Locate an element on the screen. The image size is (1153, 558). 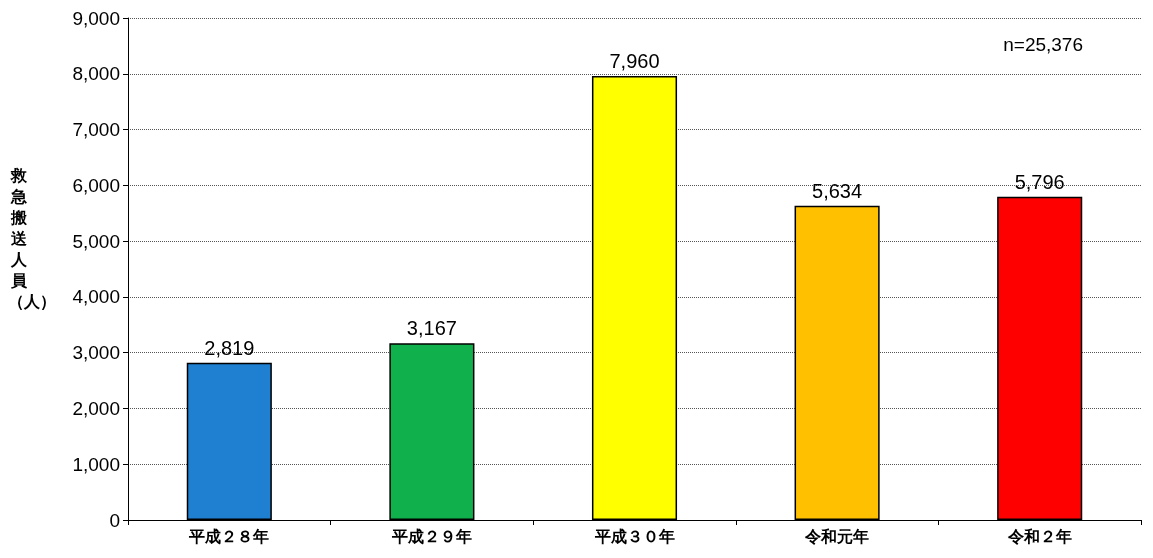
y-tick-label: 5,000 is located at coordinates (96, 241).